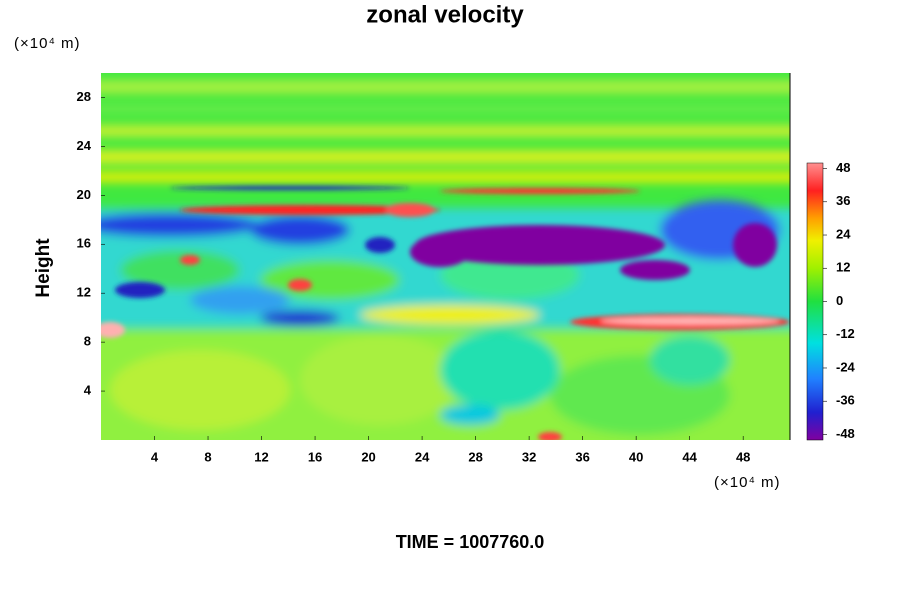  What do you see at coordinates (315, 456) in the screenshot?
I see `x-tick-label: 16` at bounding box center [315, 456].